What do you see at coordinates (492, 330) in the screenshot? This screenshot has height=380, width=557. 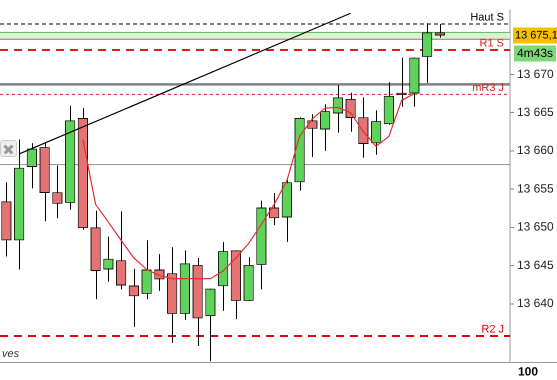 I see `ref-line-label: R2 J` at bounding box center [492, 330].